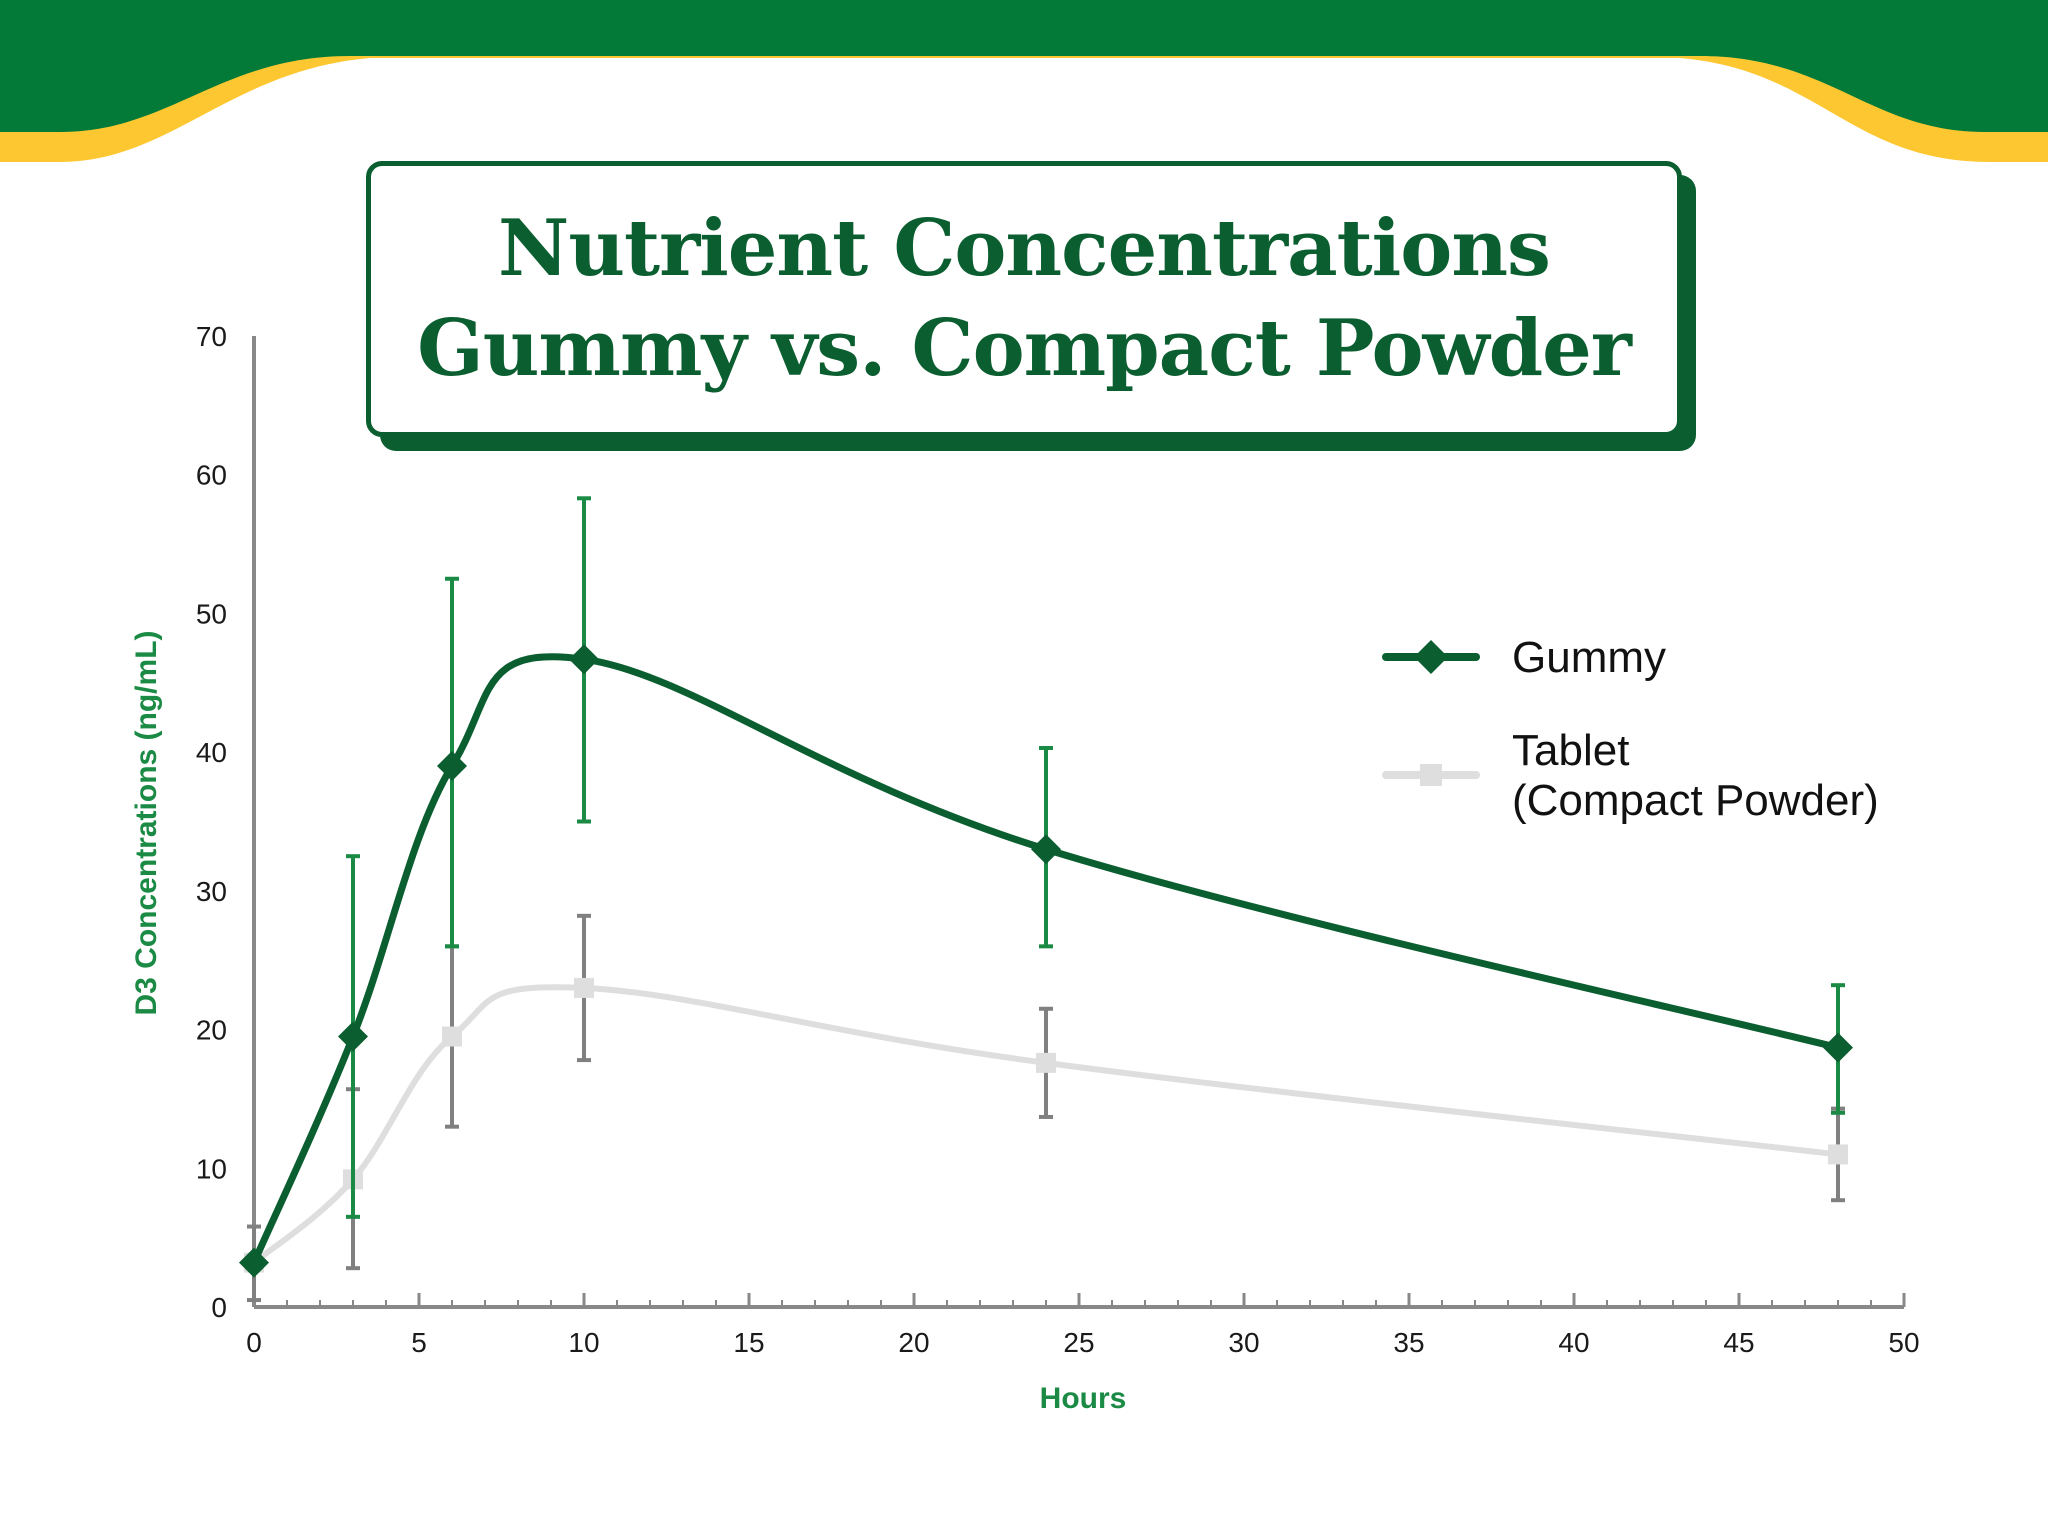  Describe the element at coordinates (1045, 1124) in the screenshot. I see `tablet-series-line` at that location.